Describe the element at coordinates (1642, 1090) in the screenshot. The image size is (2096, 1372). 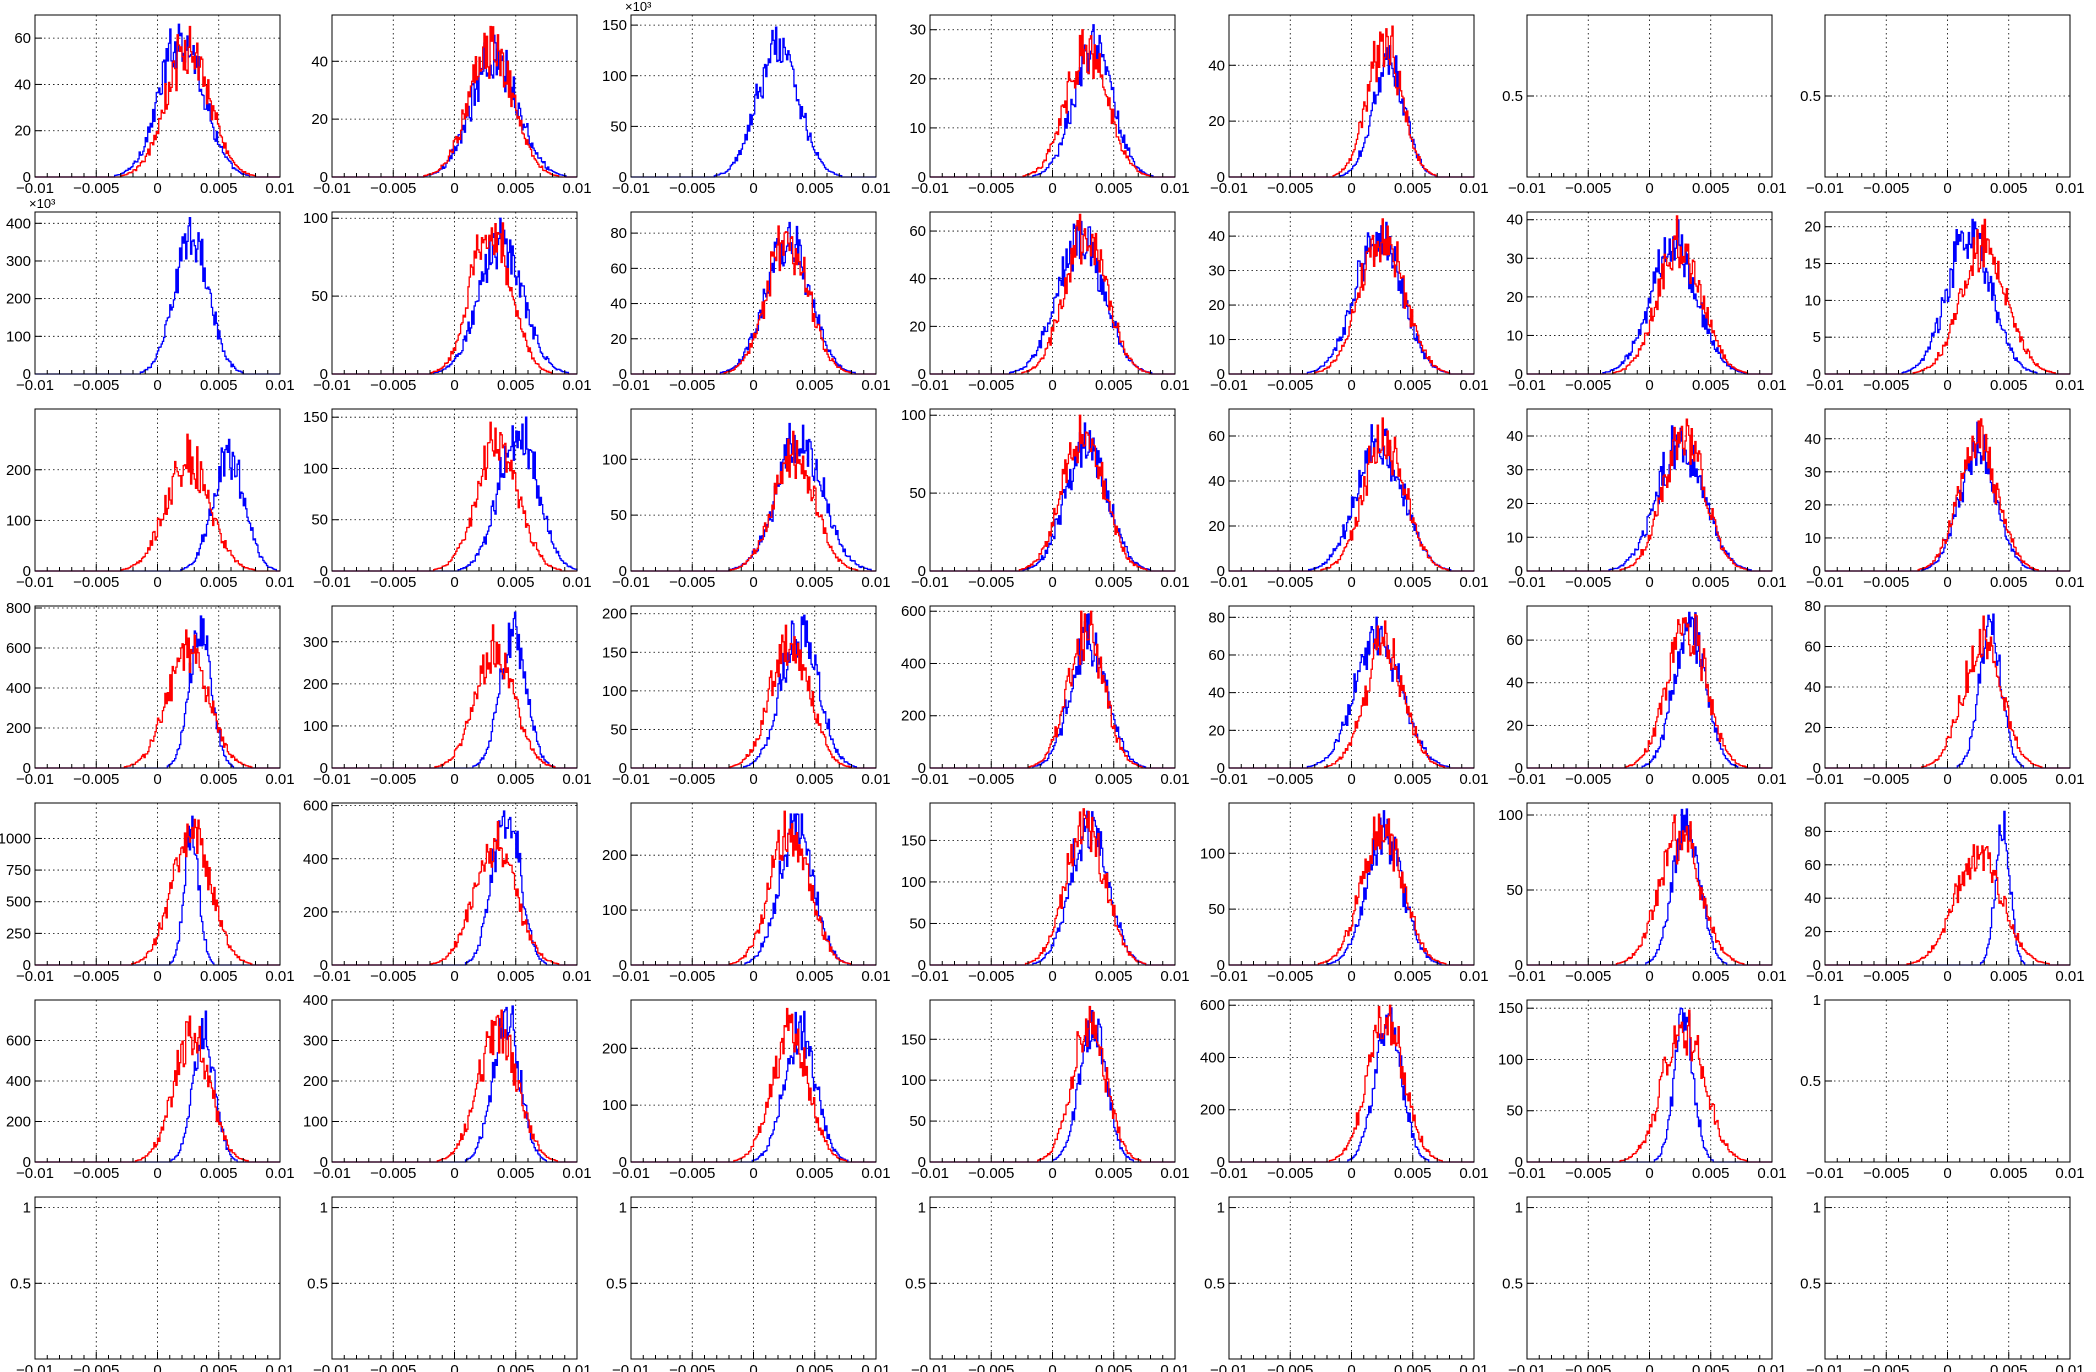
I see `panel-r5-c5: −0.01 −0.005 0 0.005 0.01 0 50 100 150` at that location.